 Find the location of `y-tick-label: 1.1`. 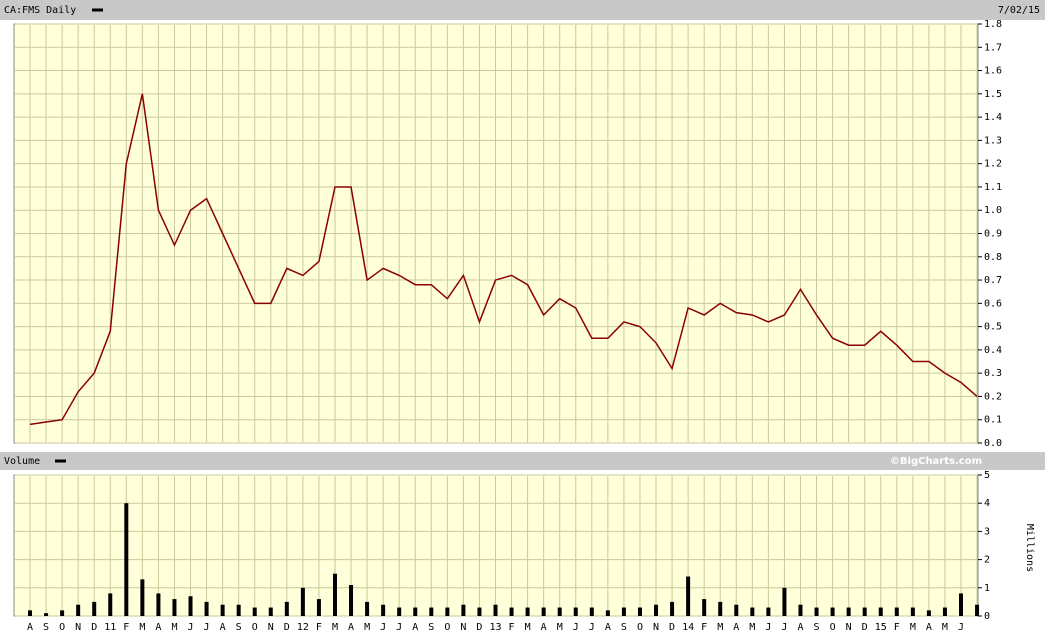

y-tick-label: 1.1 is located at coordinates (993, 187).